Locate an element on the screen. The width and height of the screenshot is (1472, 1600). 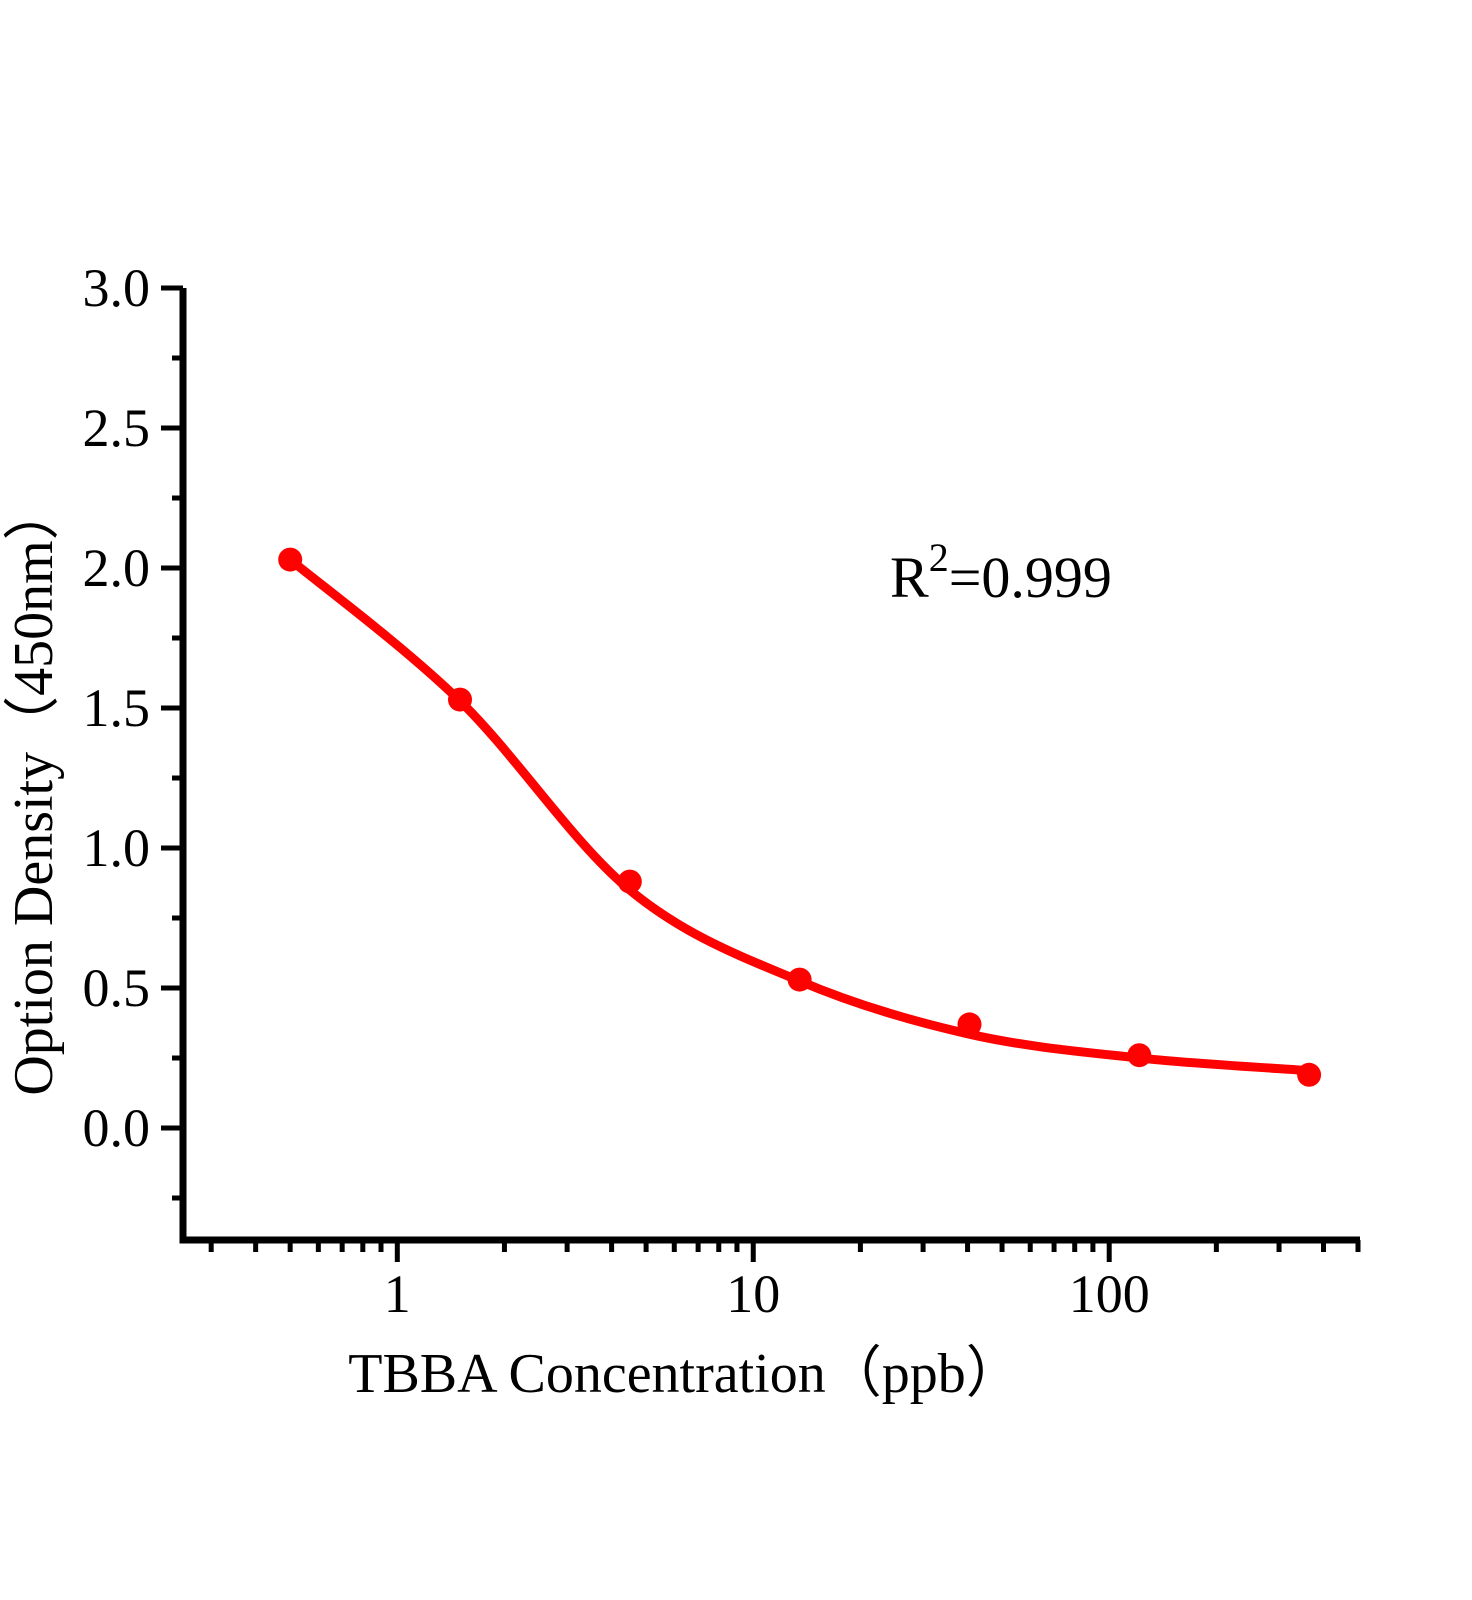
y-tick-label: 0.5 is located at coordinates (117, 988).